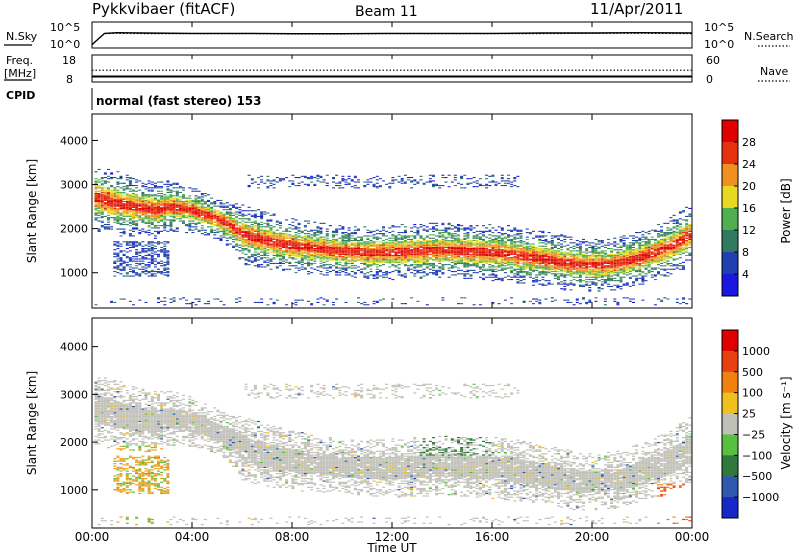 The height and width of the screenshot is (554, 800). I want to click on echo-cell-2039, so click(277, 241).